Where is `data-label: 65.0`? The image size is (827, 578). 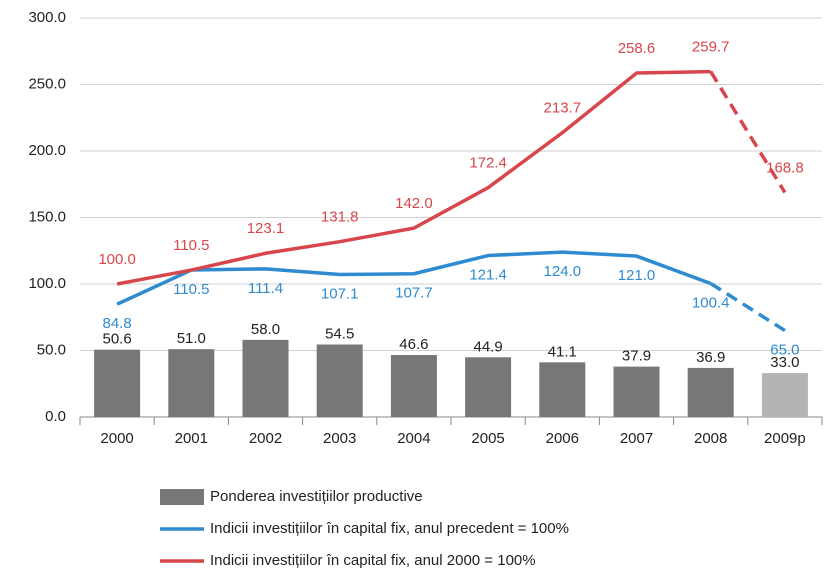
data-label: 65.0 is located at coordinates (784, 350).